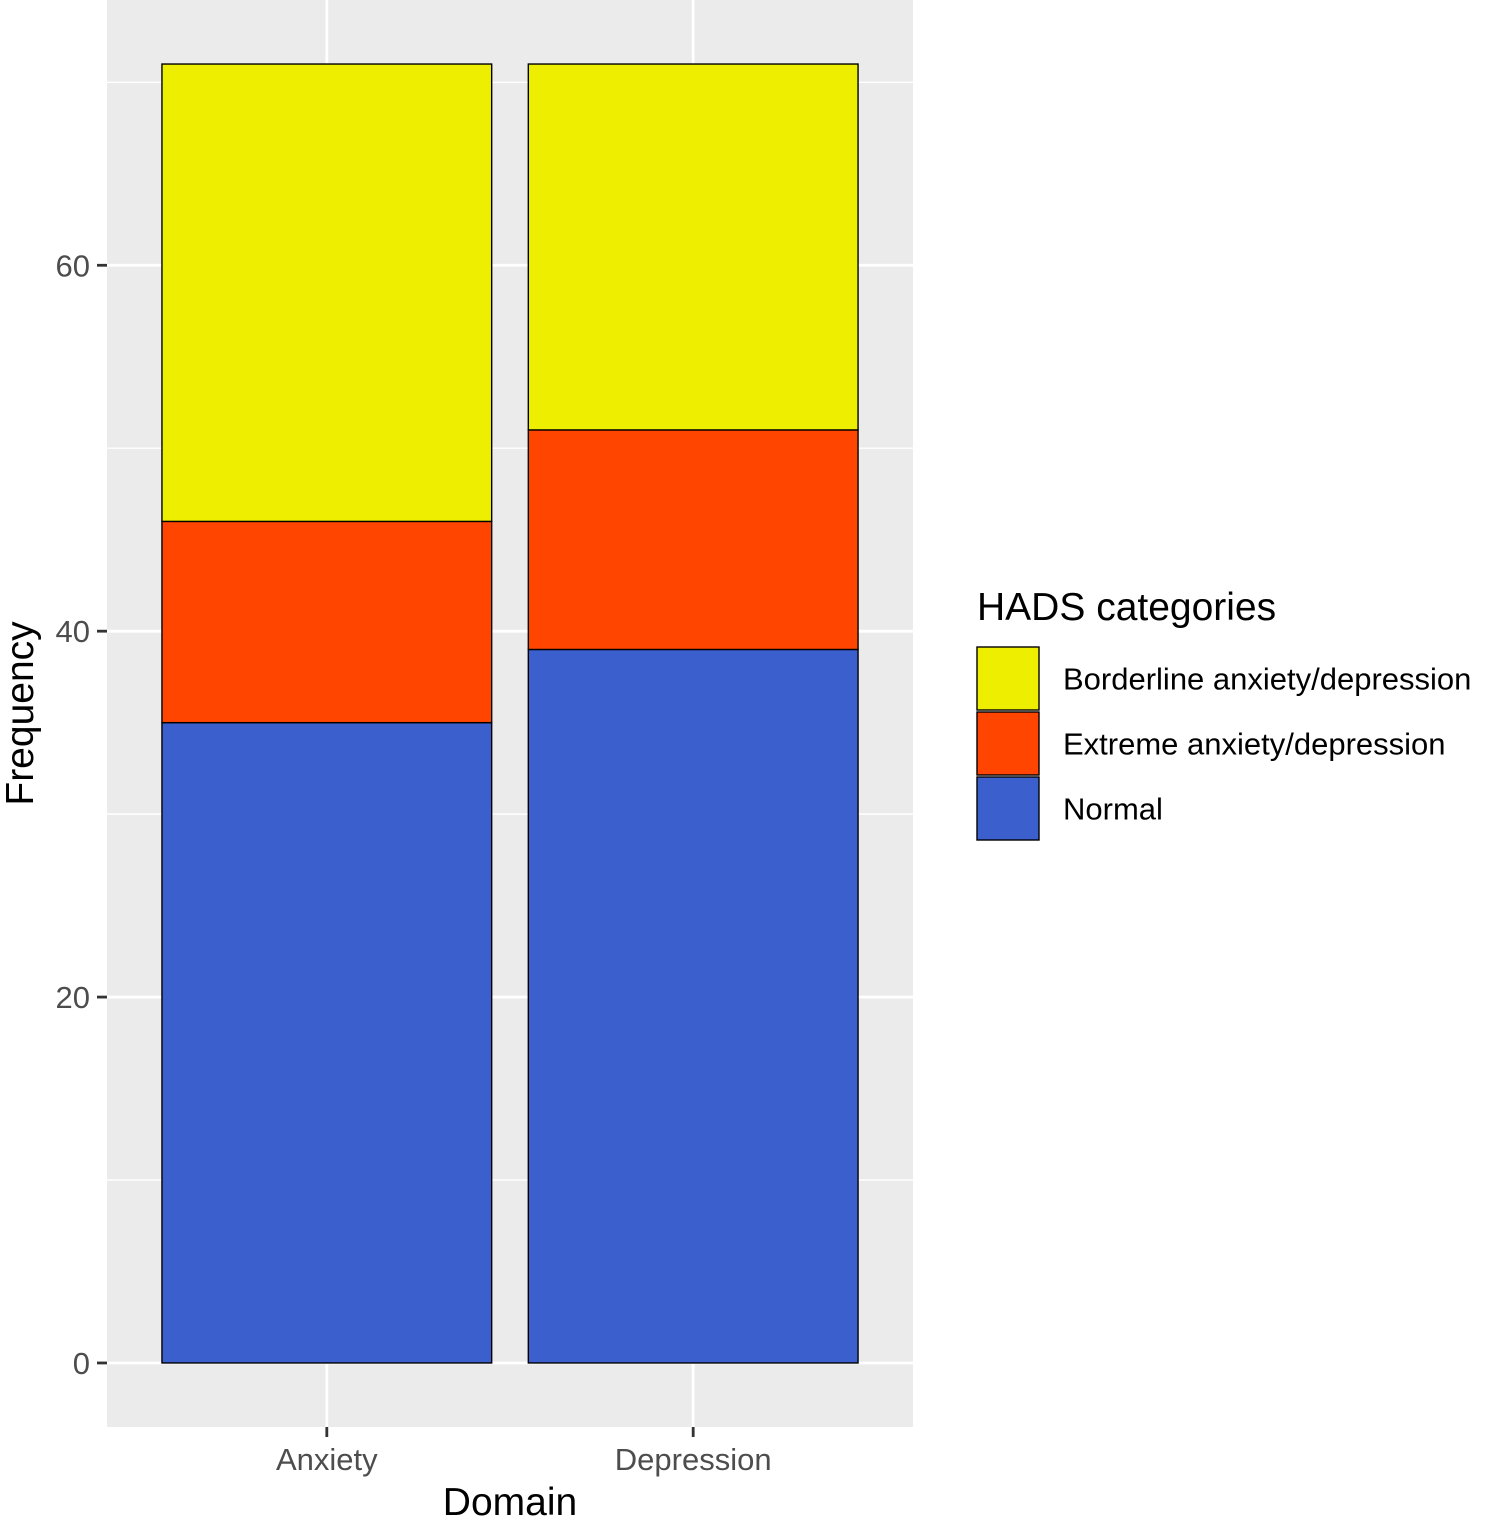 Image resolution: width=1502 pixels, height=1520 pixels. What do you see at coordinates (327, 1042) in the screenshot?
I see `bar-anxiety-normal` at bounding box center [327, 1042].